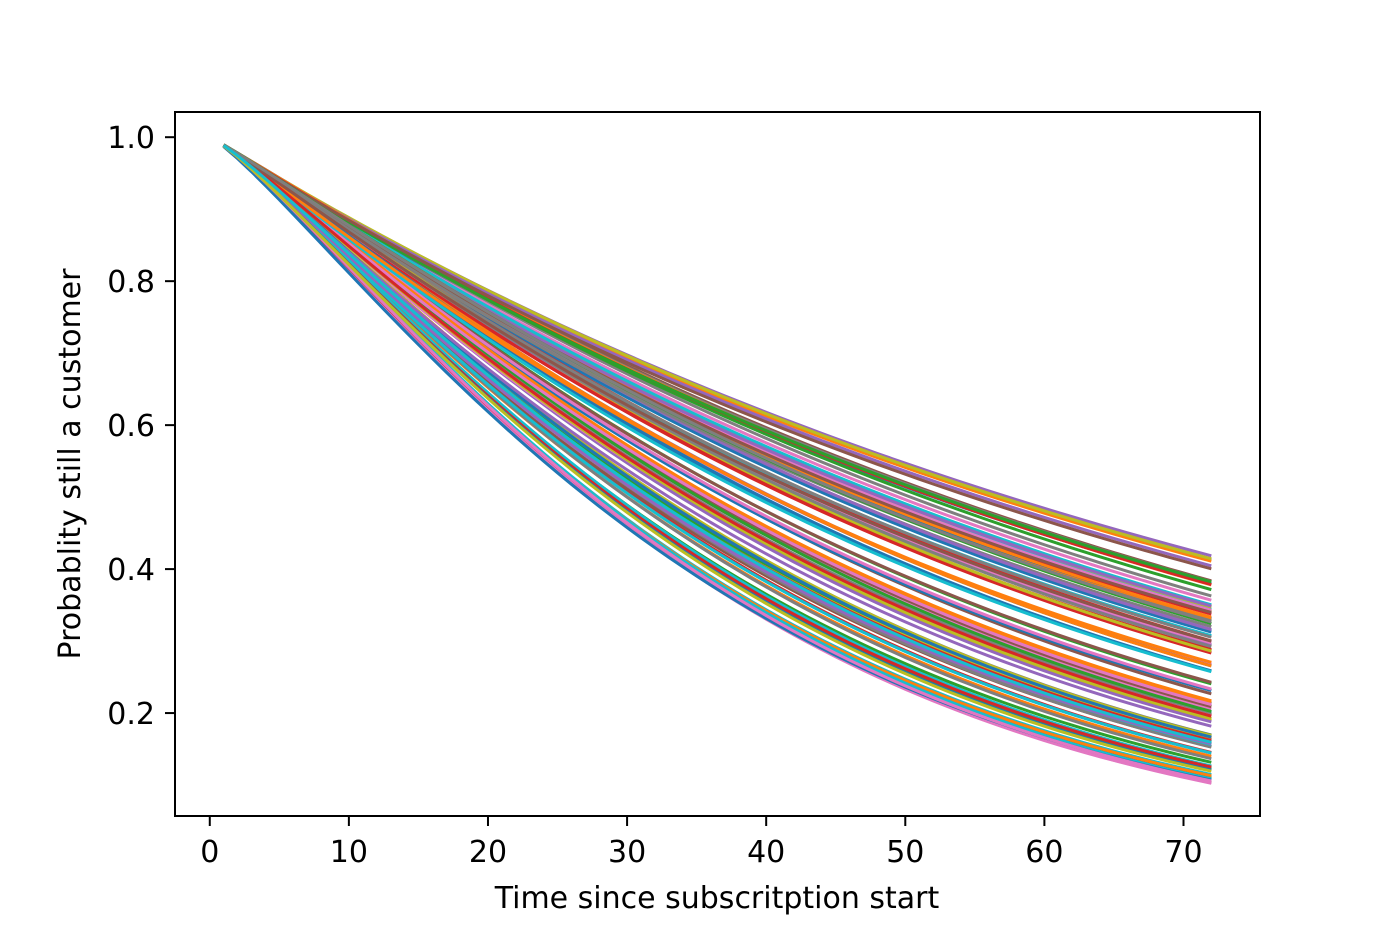  What do you see at coordinates (488, 852) in the screenshot?
I see `x-tick-label: 20` at bounding box center [488, 852].